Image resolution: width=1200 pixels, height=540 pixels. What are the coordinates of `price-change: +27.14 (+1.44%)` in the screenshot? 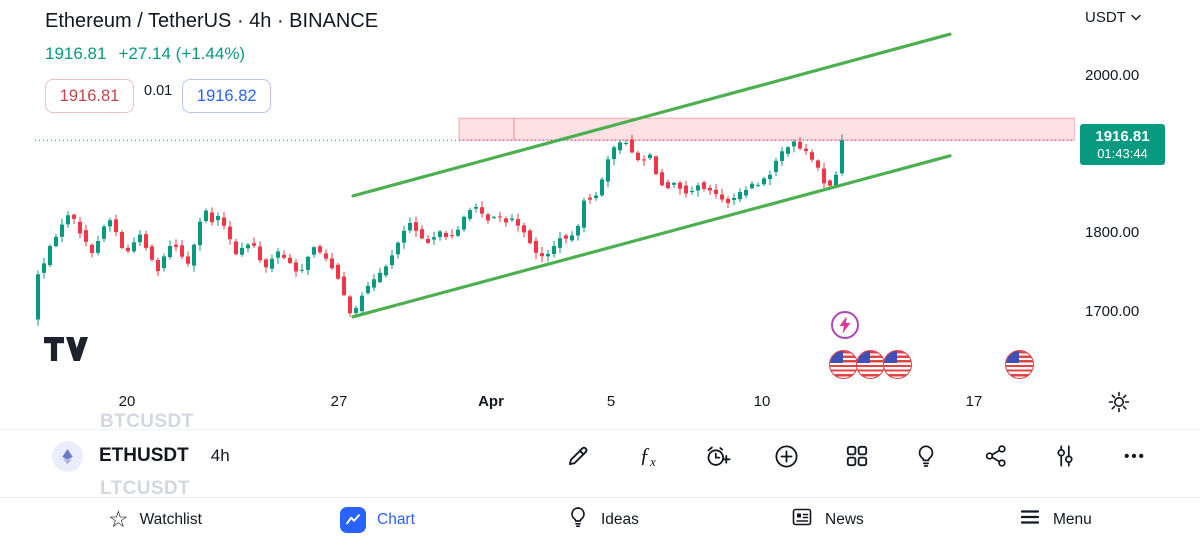 It's located at (182, 53).